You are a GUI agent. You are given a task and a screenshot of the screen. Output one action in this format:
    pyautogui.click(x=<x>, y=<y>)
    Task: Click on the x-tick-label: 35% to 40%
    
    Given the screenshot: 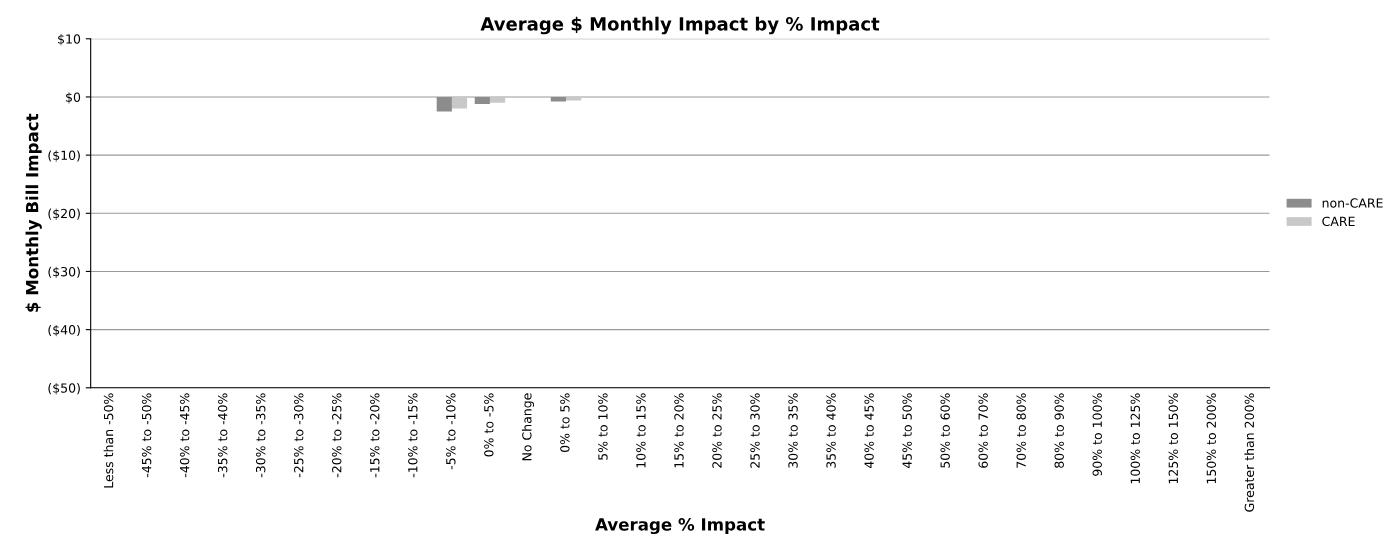 What is the action you would take?
    pyautogui.click(x=831, y=430)
    